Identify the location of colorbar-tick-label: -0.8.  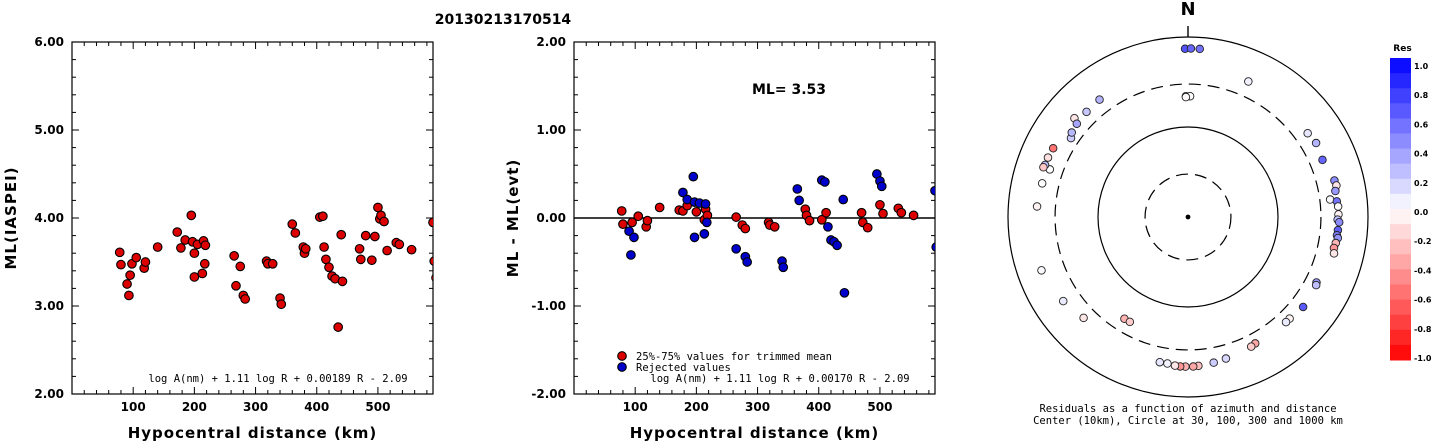
(1423, 329).